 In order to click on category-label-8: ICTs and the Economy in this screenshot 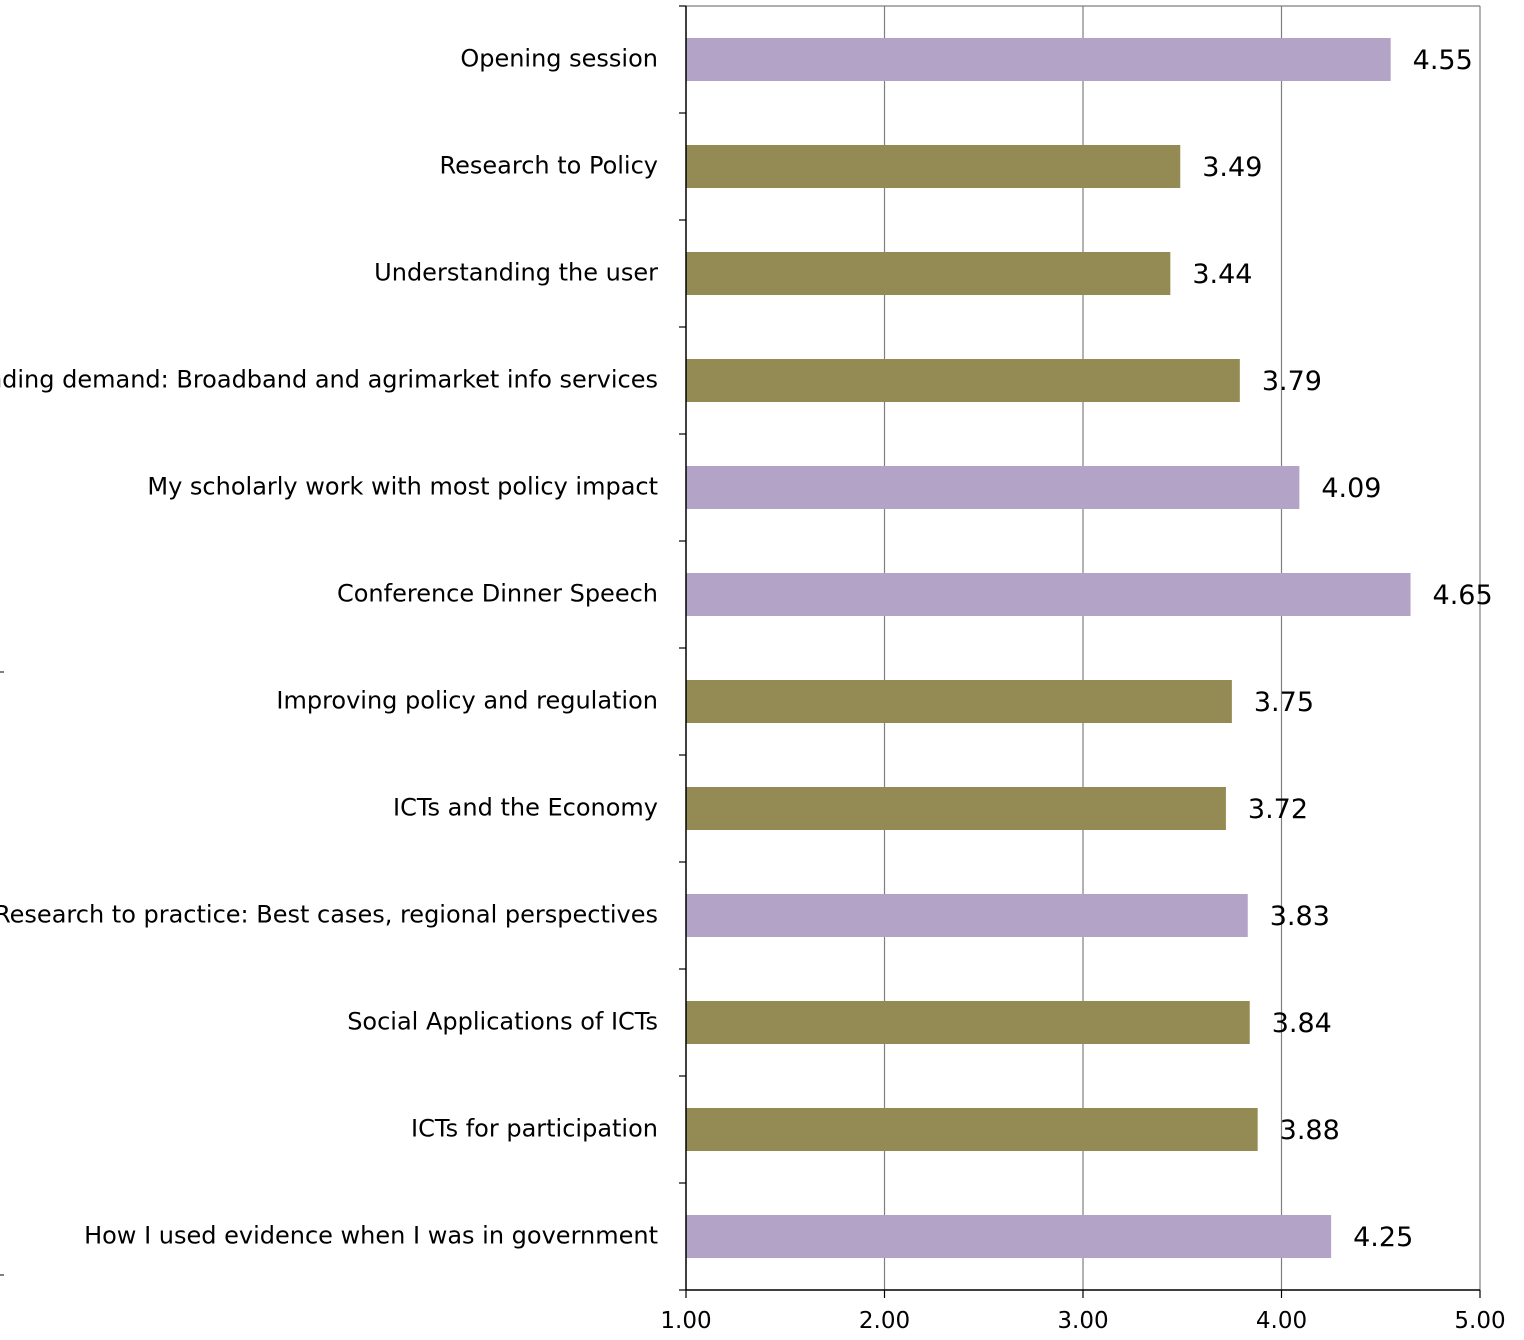, I will do `click(525, 808)`.